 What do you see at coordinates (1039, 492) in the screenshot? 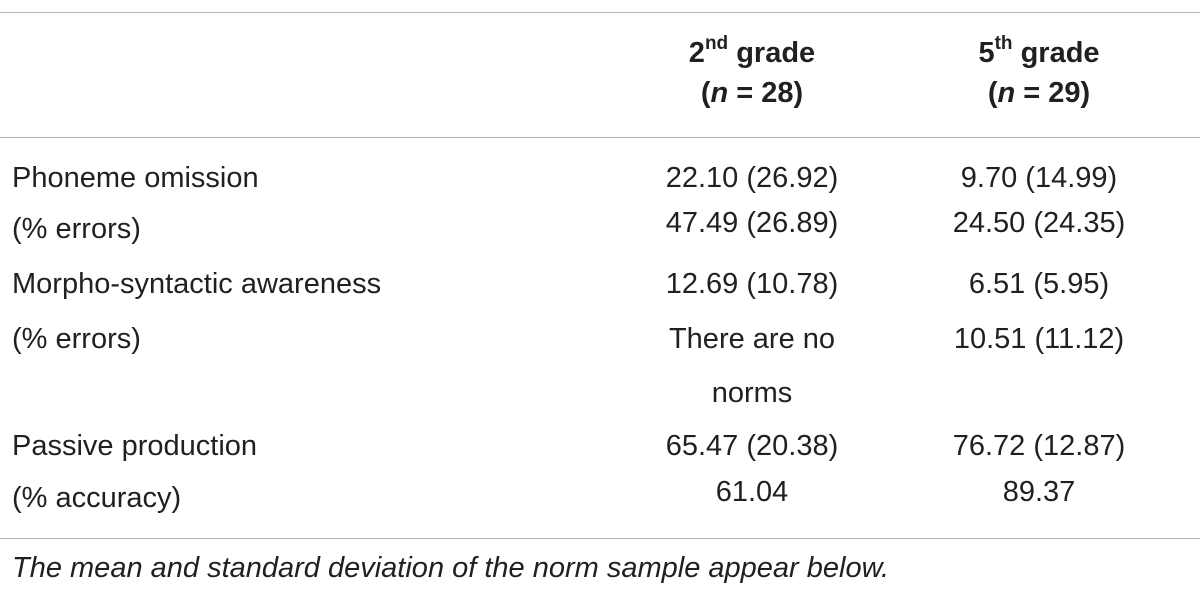
I see `grade-5-value: 89.37` at bounding box center [1039, 492].